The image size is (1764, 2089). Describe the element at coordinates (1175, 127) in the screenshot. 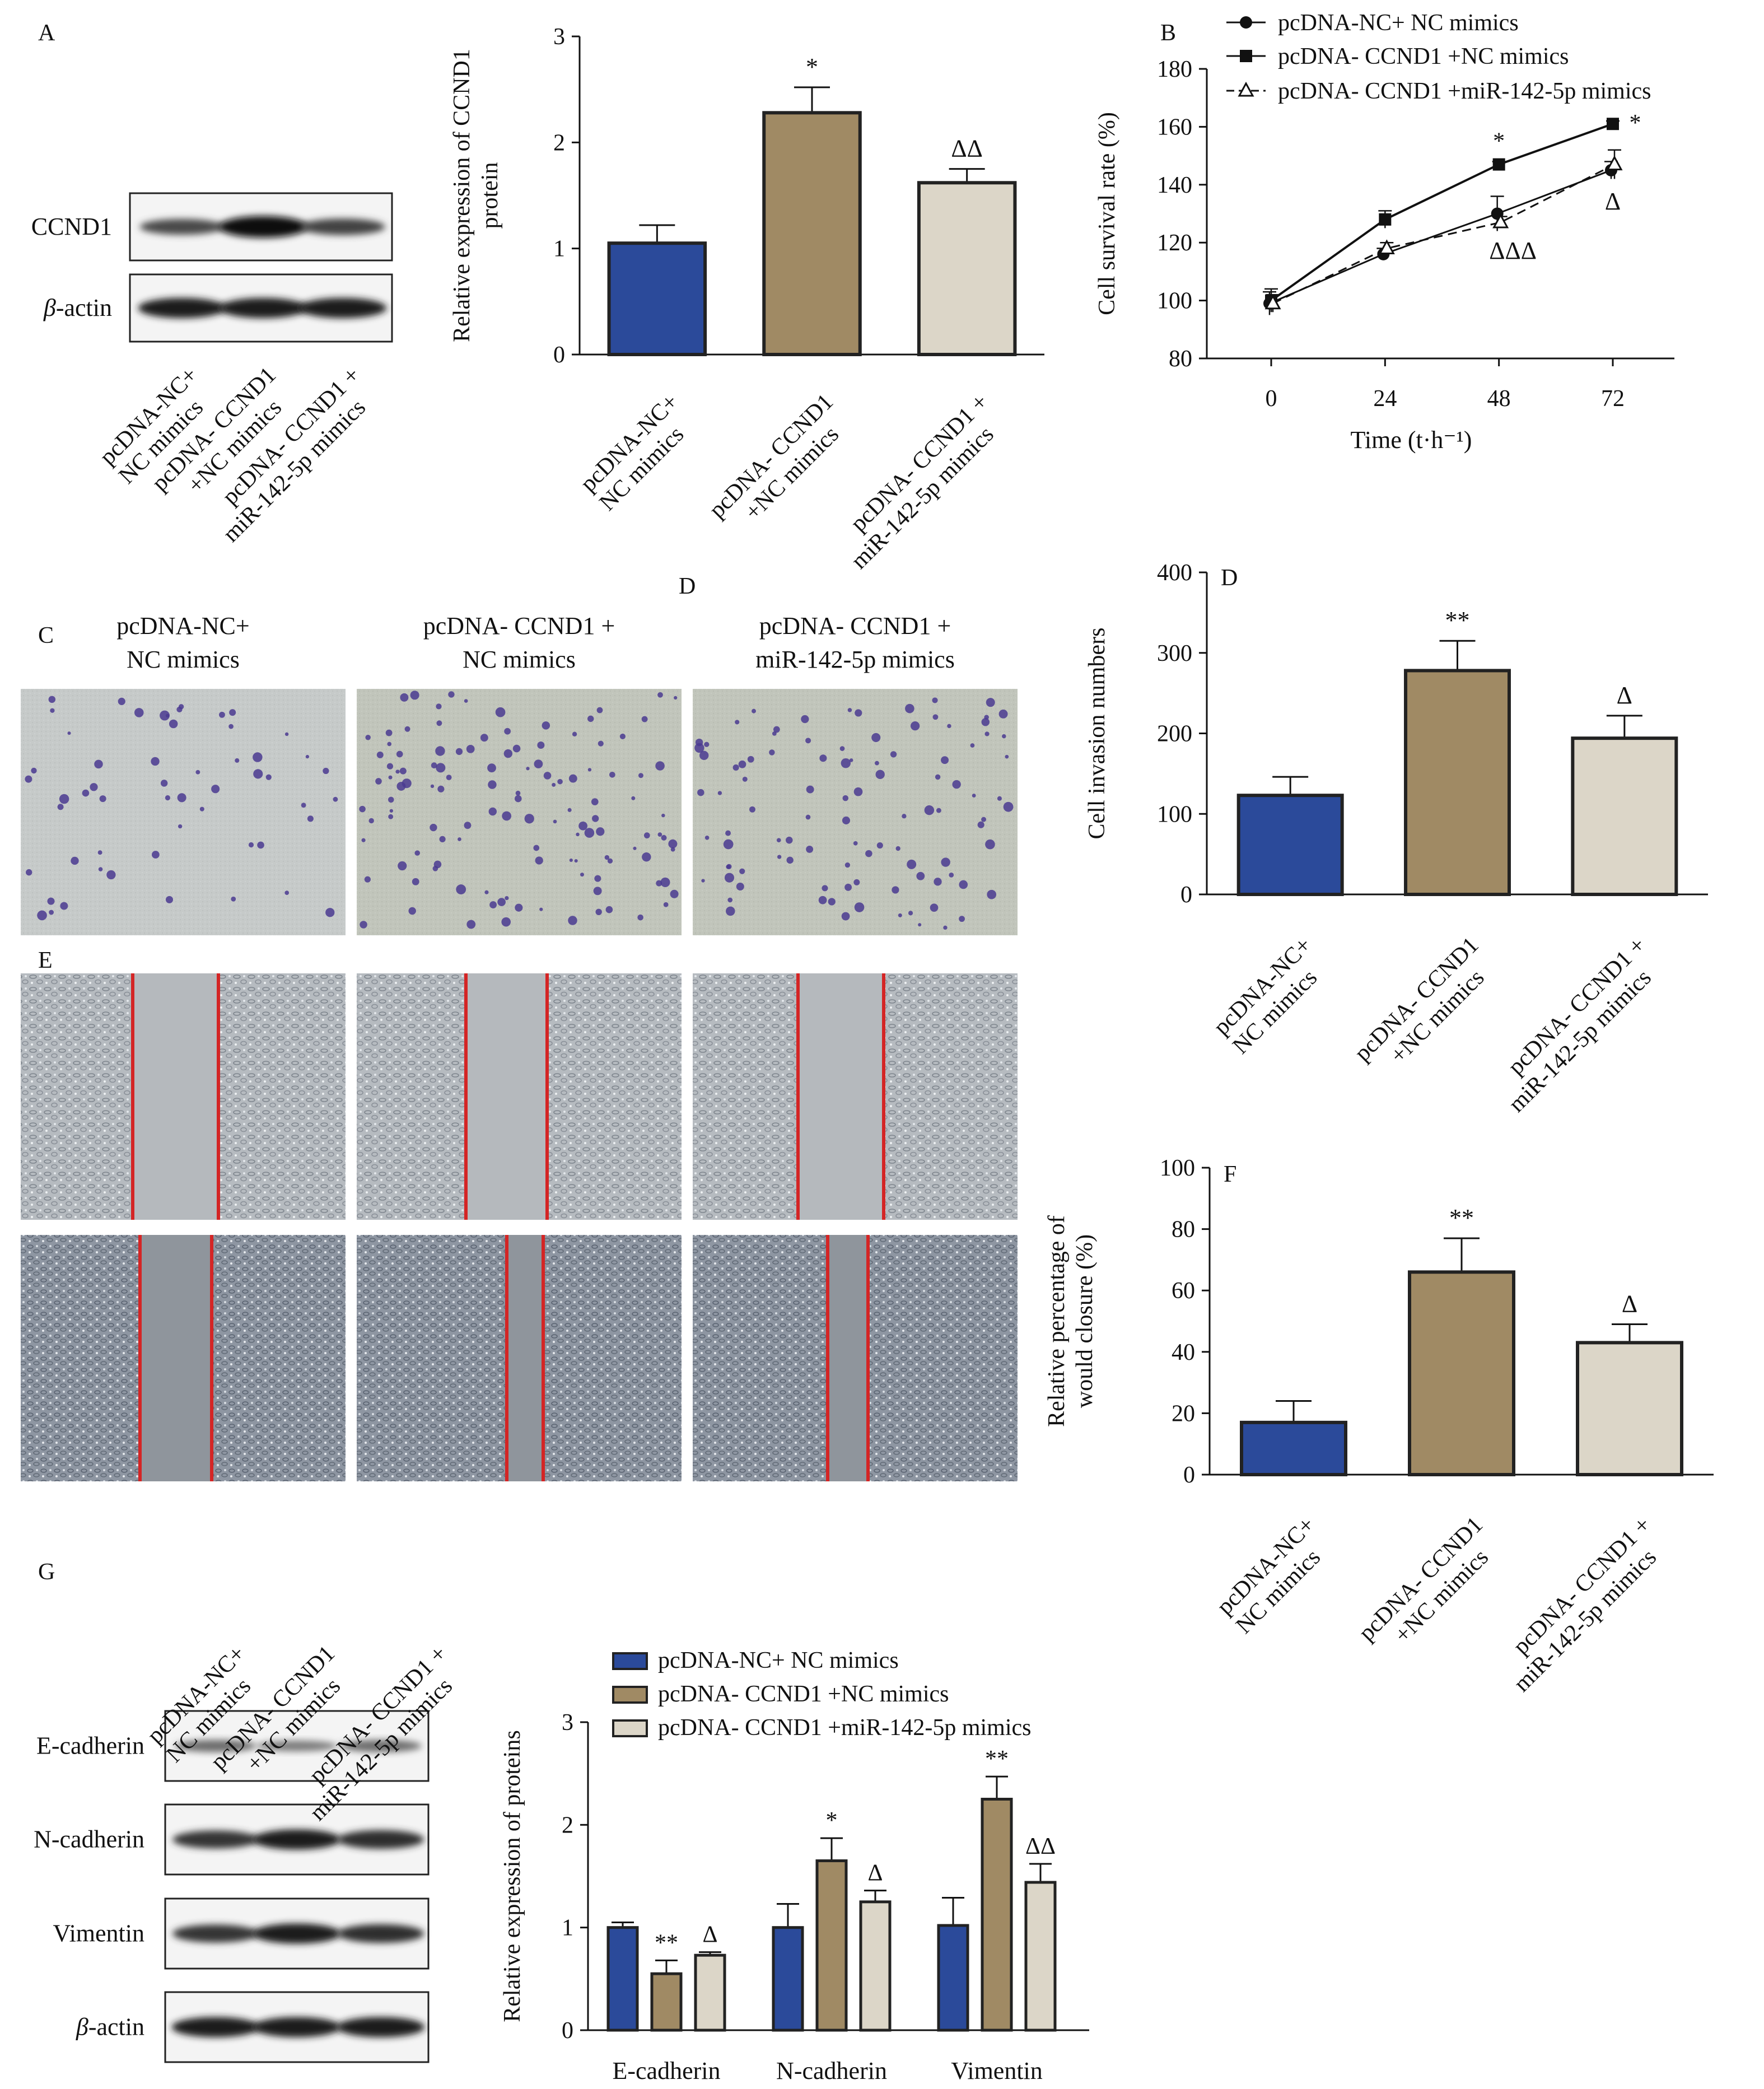

I see `chart-b-y-tick-label-4: 160` at that location.